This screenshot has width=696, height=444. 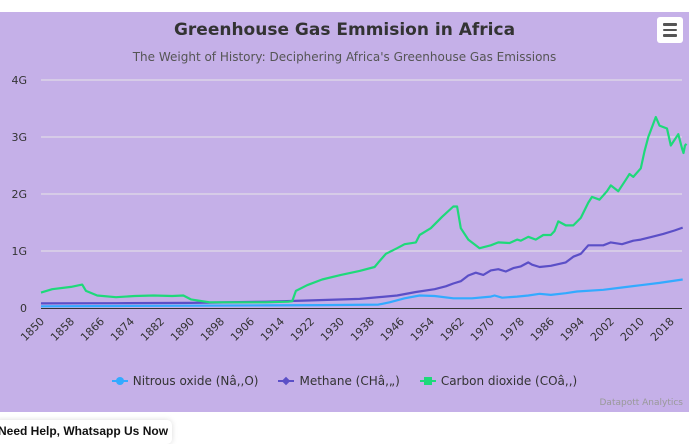 What do you see at coordinates (182, 329) in the screenshot?
I see `x-tick-label: 1890` at bounding box center [182, 329].